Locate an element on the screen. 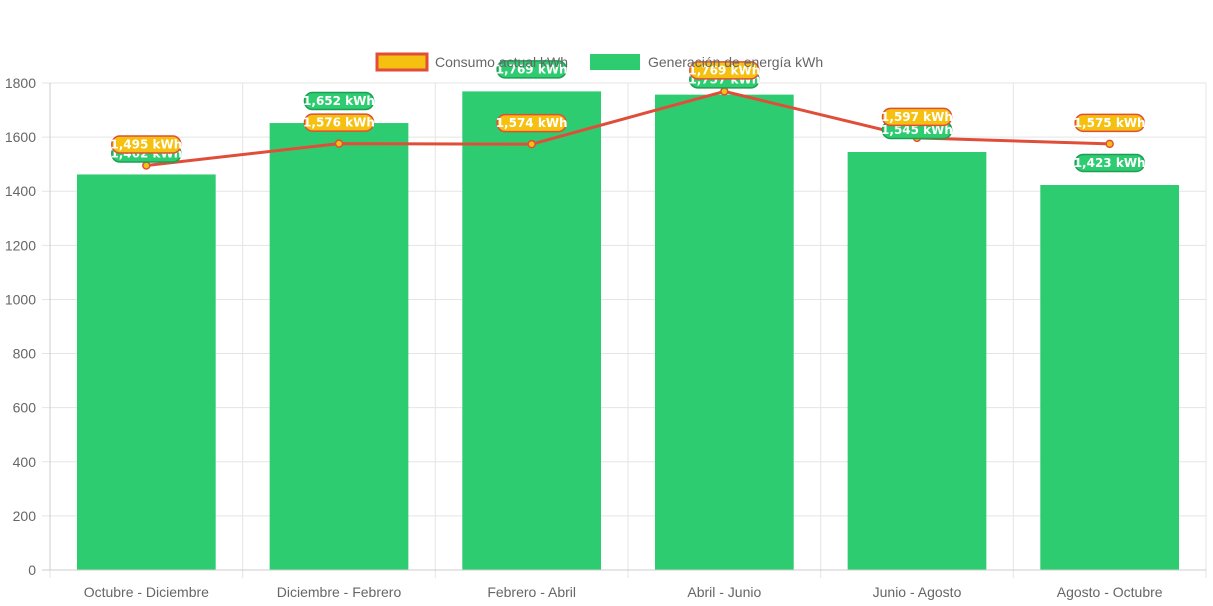 The image size is (1213, 606). legend-label-consumo: Consumo actual kWh is located at coordinates (501, 62).